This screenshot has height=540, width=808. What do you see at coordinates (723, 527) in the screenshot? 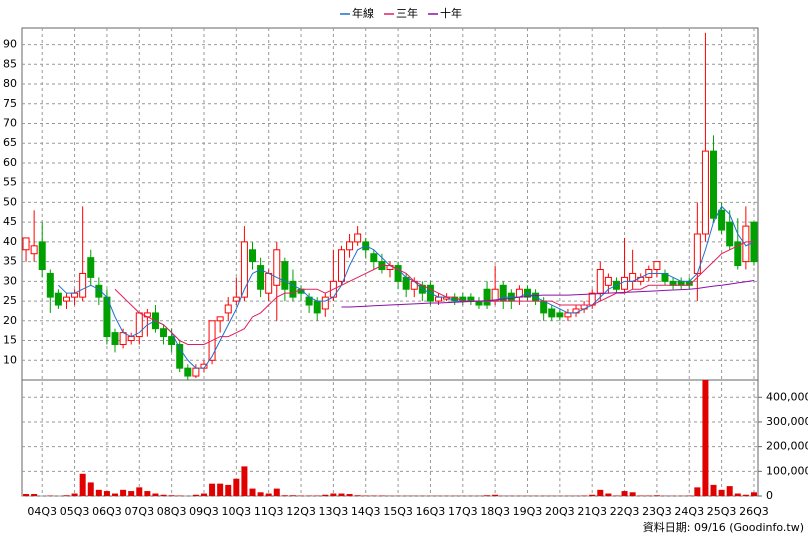
I see `footer: 資料日期: 09/16 (Goodinfo.tw)` at bounding box center [723, 527].